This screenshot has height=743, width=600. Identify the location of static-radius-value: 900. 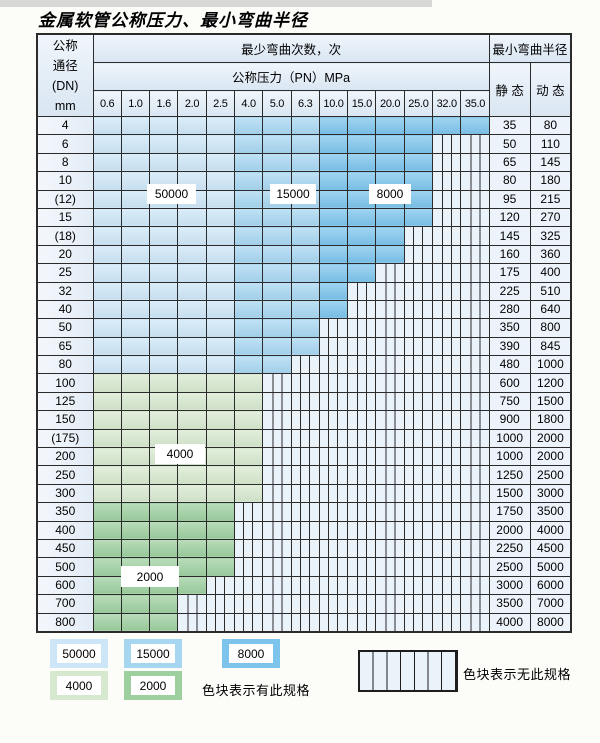
(509, 420).